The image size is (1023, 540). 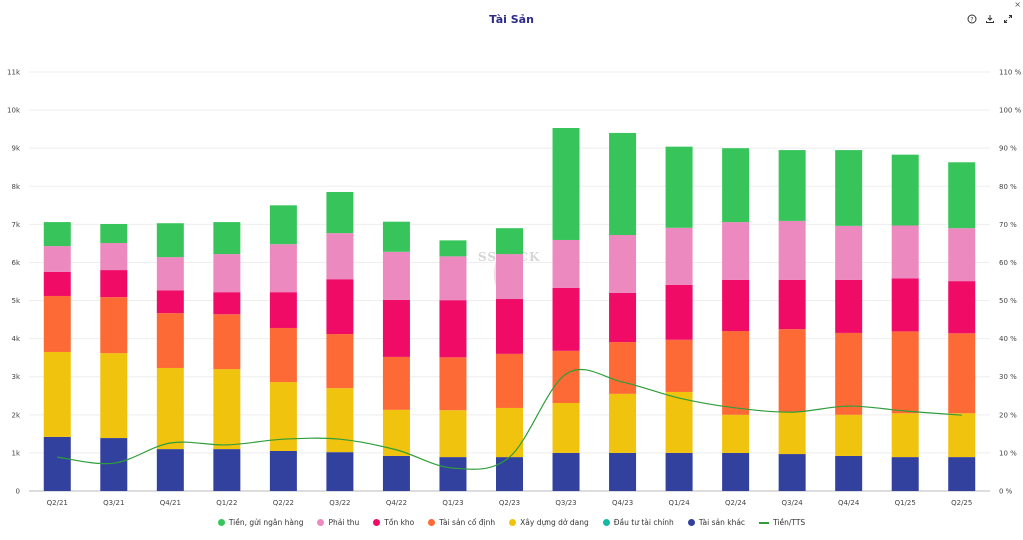 What do you see at coordinates (14, 111) in the screenshot?
I see `y-axis-tick-label: 10k` at bounding box center [14, 111].